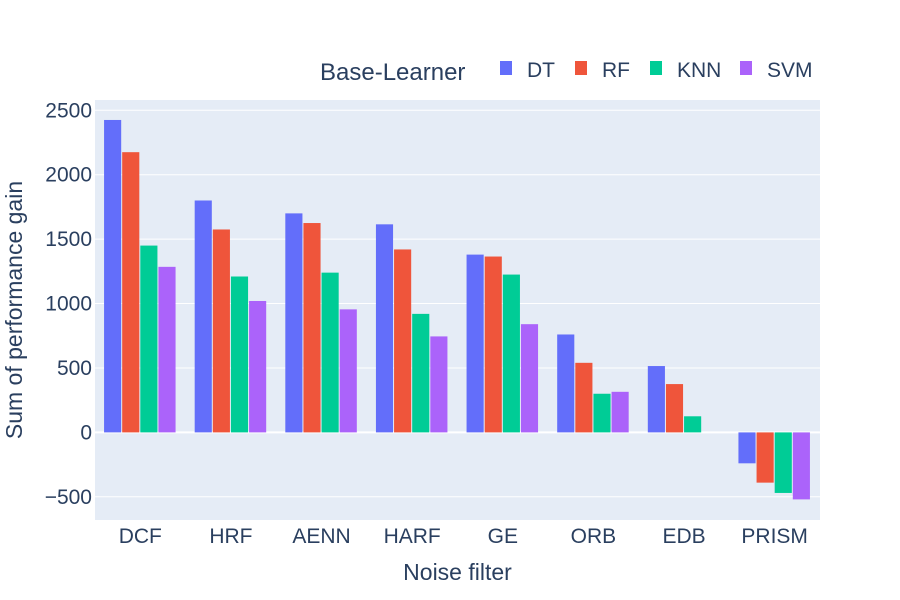  I want to click on y-tick-label: 2500, so click(68, 110).